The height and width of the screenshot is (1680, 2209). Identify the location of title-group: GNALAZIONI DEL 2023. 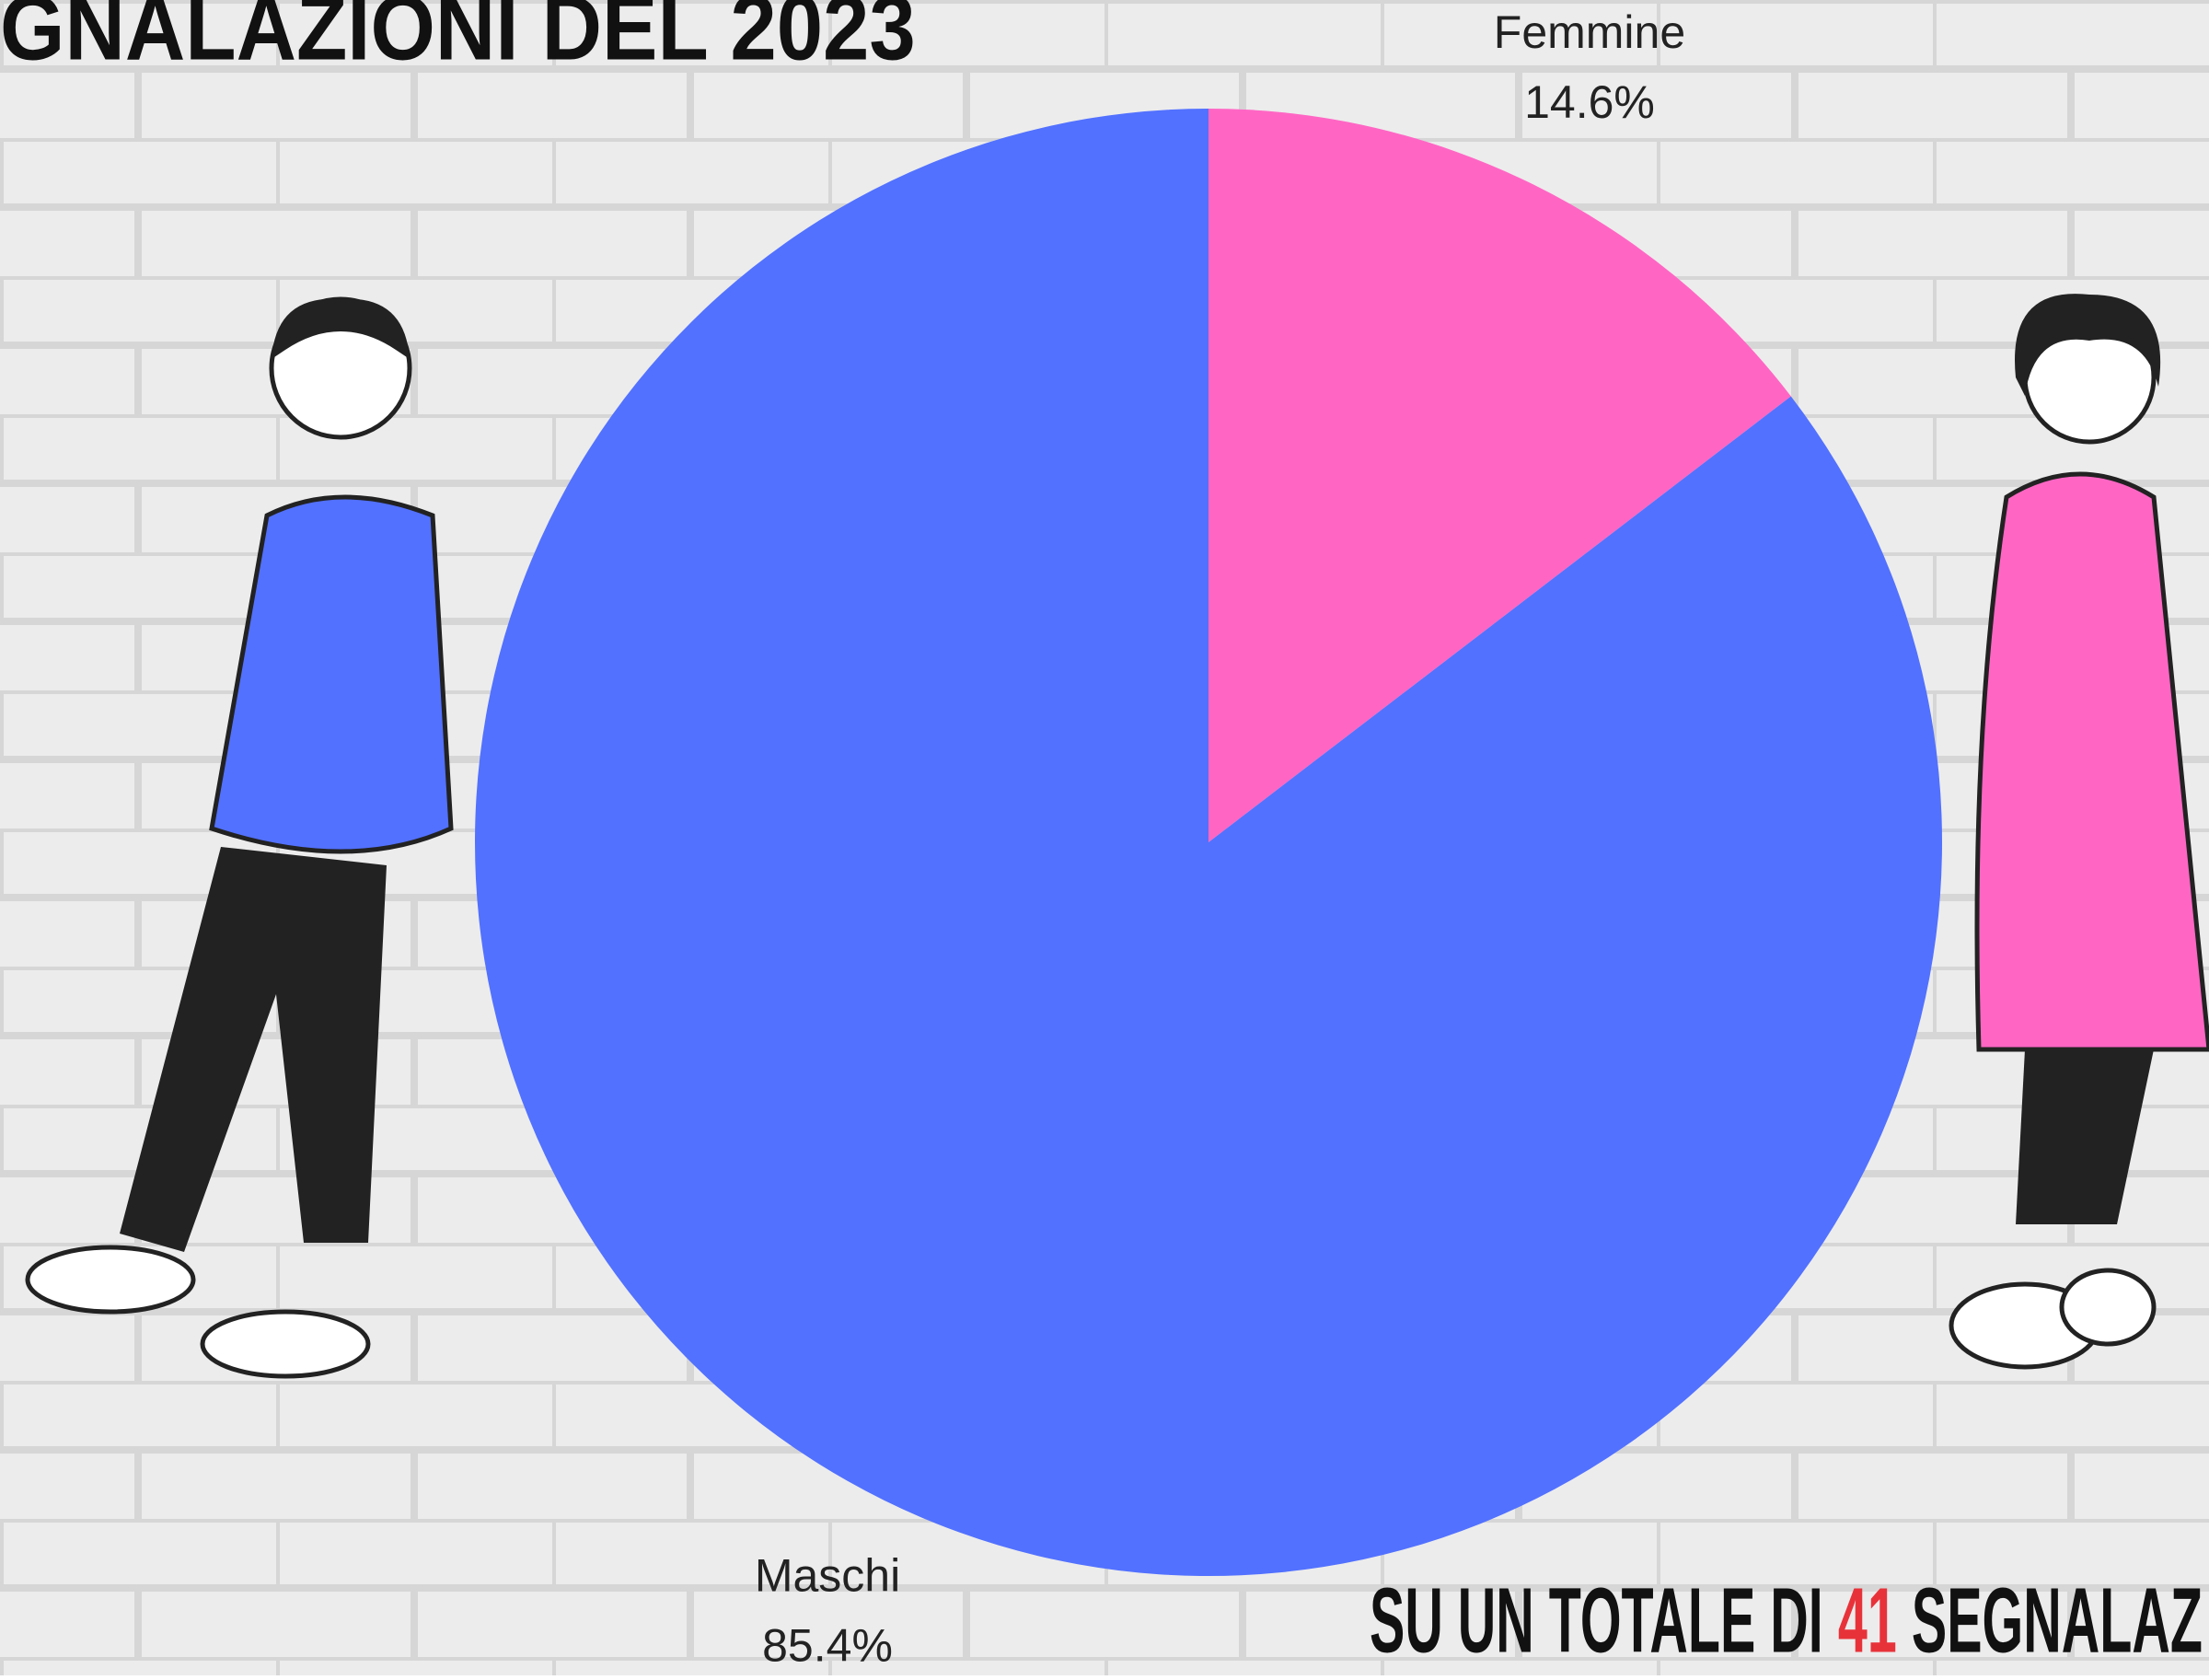
(458, 39).